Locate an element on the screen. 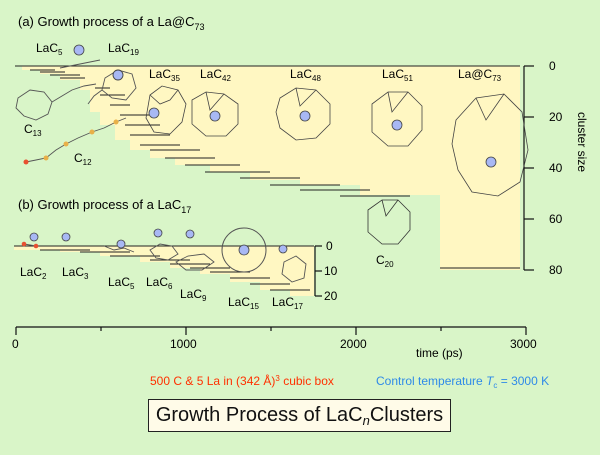 This screenshot has width=600, height=455. time-axis is located at coordinates (271, 330).